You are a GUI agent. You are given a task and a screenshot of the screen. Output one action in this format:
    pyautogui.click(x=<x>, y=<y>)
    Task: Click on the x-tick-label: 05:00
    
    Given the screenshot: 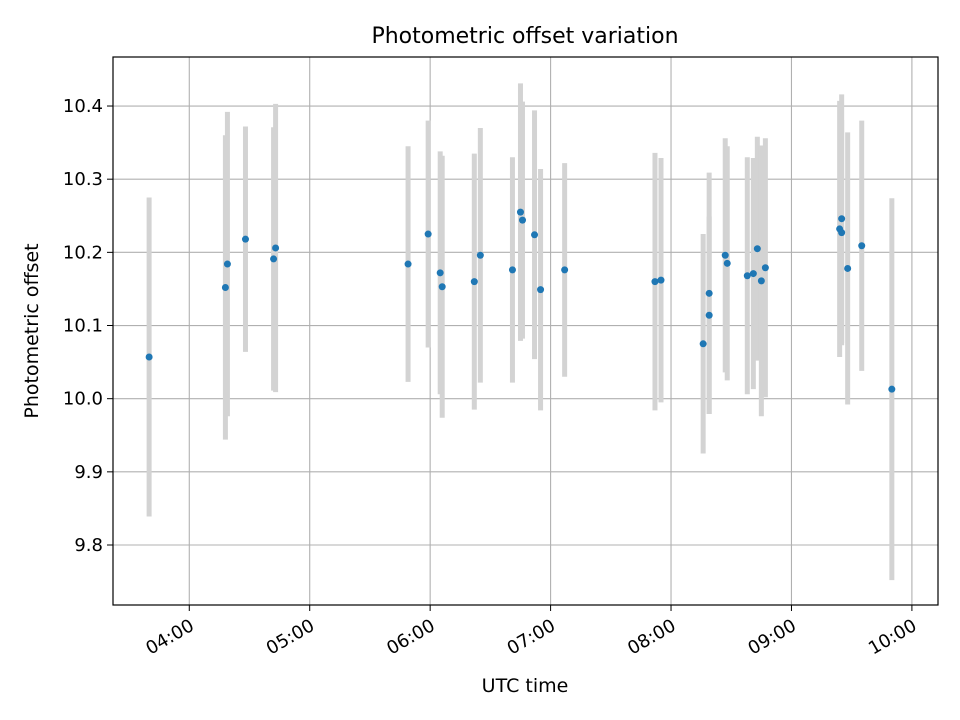 What is the action you would take?
    pyautogui.click(x=290, y=637)
    